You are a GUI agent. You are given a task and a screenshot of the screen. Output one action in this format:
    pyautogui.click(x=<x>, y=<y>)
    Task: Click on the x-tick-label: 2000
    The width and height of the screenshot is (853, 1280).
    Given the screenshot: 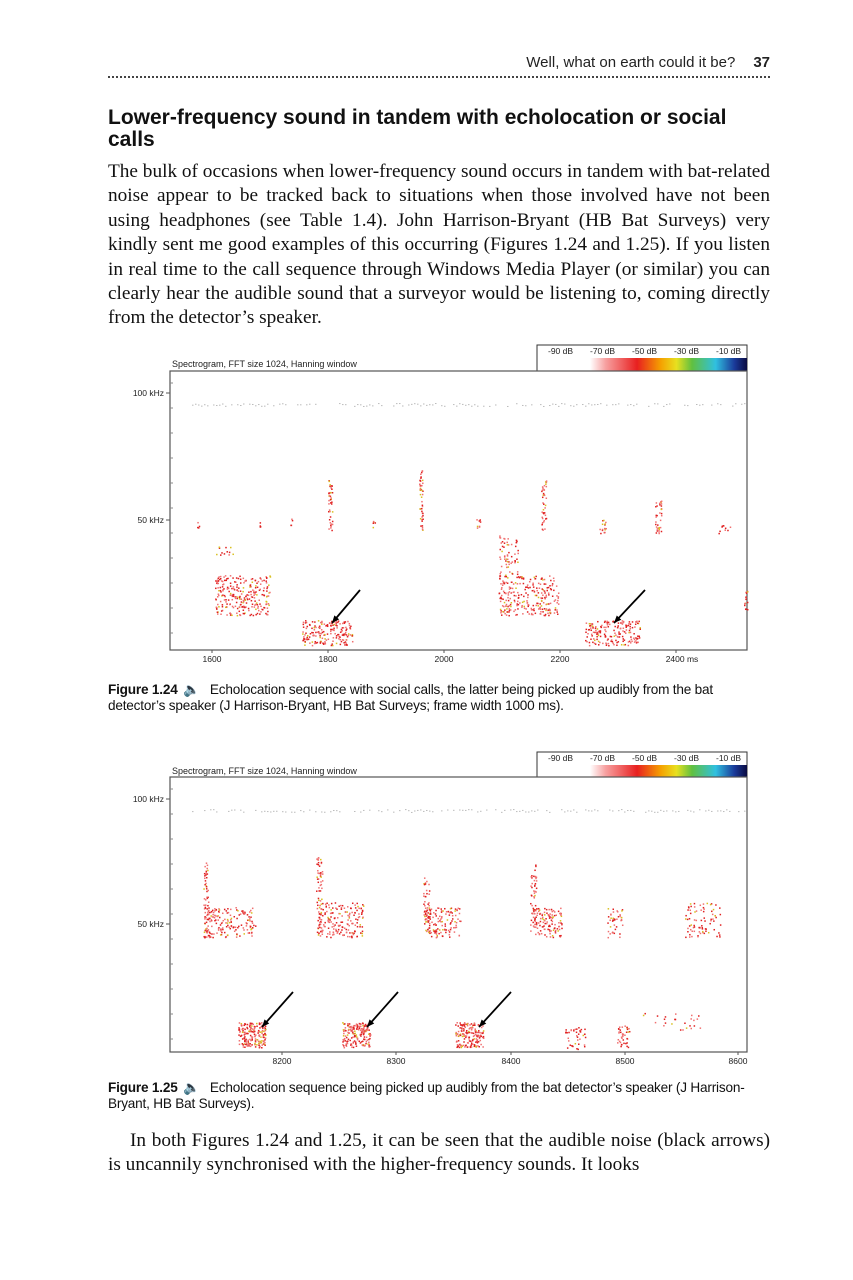 What is the action you would take?
    pyautogui.click(x=444, y=659)
    